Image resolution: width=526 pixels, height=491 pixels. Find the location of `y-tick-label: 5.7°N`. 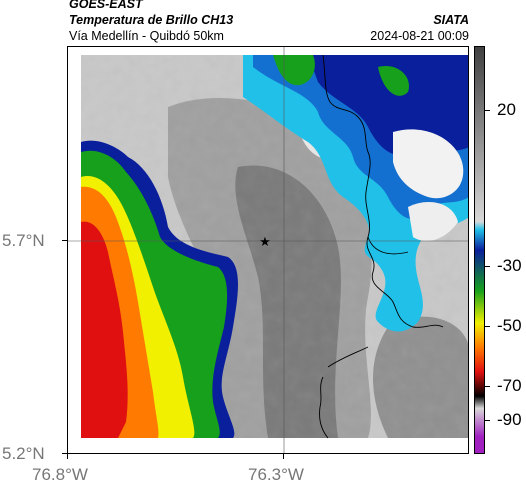

y-tick-label: 5.7°N is located at coordinates (23, 240).